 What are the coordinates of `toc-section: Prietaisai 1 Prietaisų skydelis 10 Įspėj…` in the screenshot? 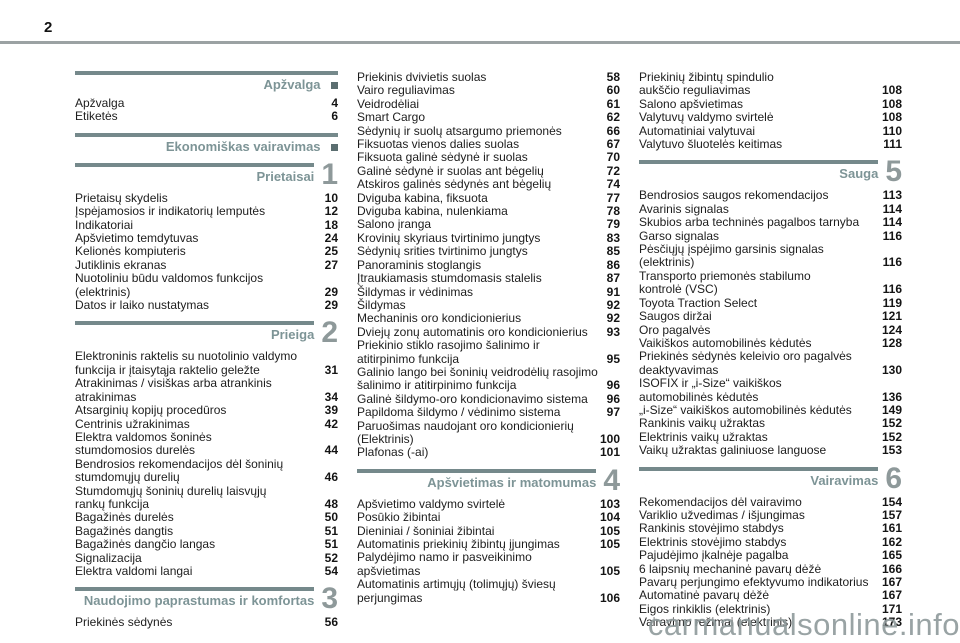 It's located at (206, 236).